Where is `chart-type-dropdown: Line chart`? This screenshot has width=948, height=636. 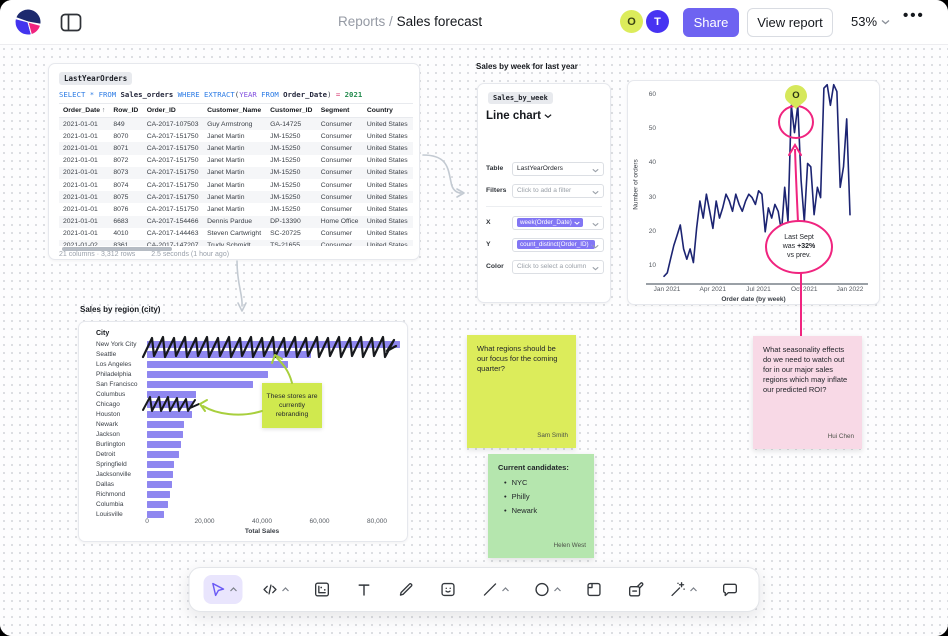 chart-type-dropdown: Line chart is located at coordinates (548, 116).